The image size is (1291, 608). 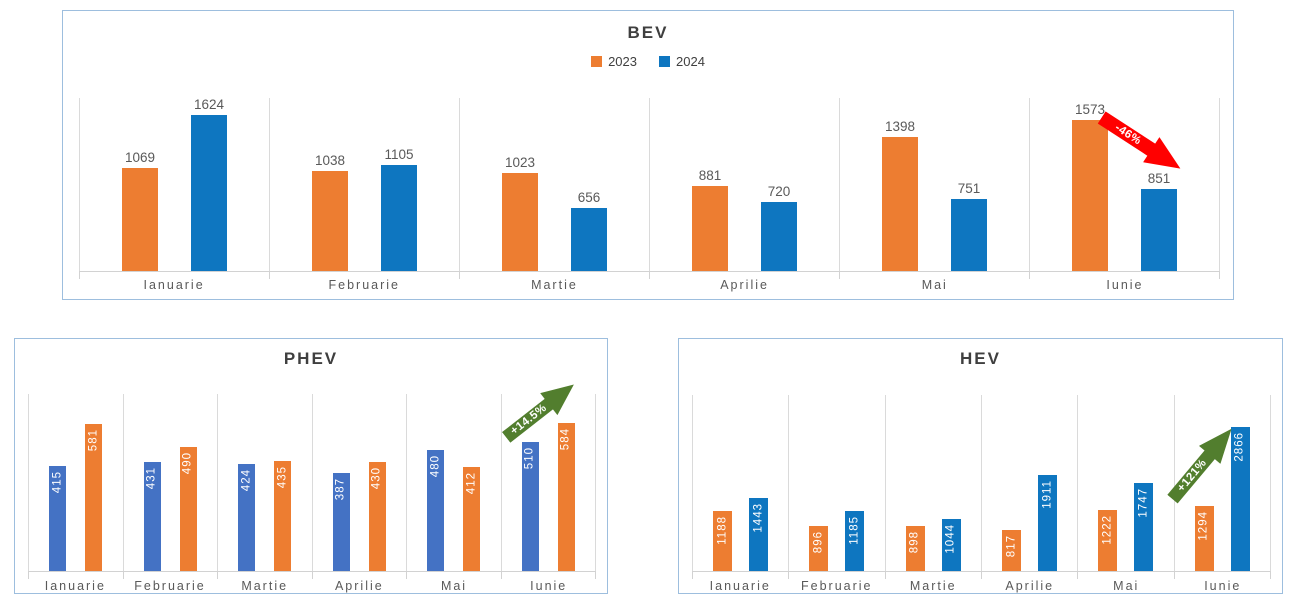 I want to click on bar-hev-2024-aprilie: 1911, so click(x=1048, y=523).